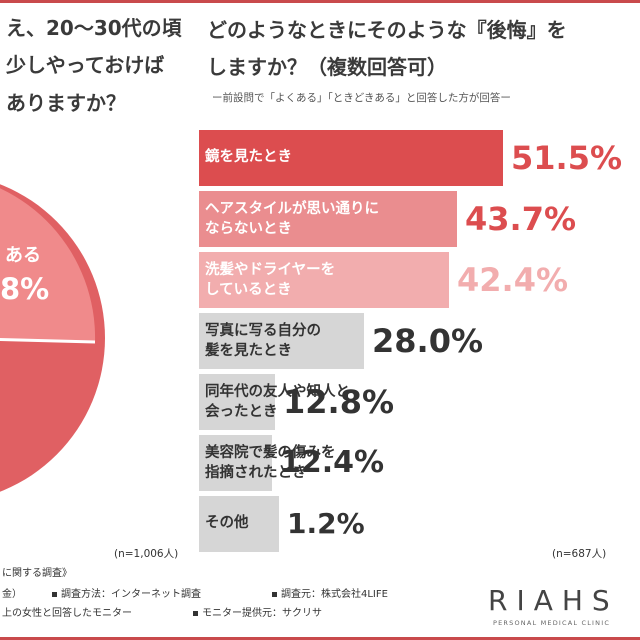 The height and width of the screenshot is (640, 640). What do you see at coordinates (241, 412) in the screenshot?
I see `bar-label-line: 会ったとき` at bounding box center [241, 412].